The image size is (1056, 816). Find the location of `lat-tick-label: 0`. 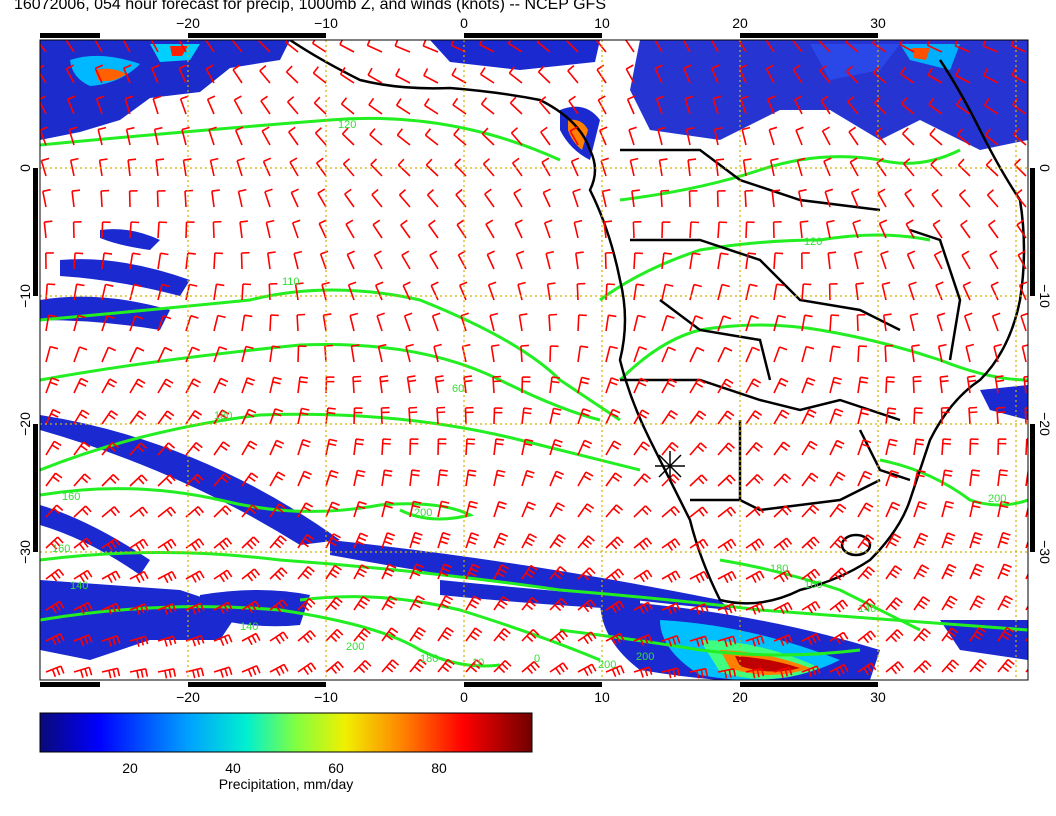

lat-tick-label: 0 is located at coordinates (1045, 168).